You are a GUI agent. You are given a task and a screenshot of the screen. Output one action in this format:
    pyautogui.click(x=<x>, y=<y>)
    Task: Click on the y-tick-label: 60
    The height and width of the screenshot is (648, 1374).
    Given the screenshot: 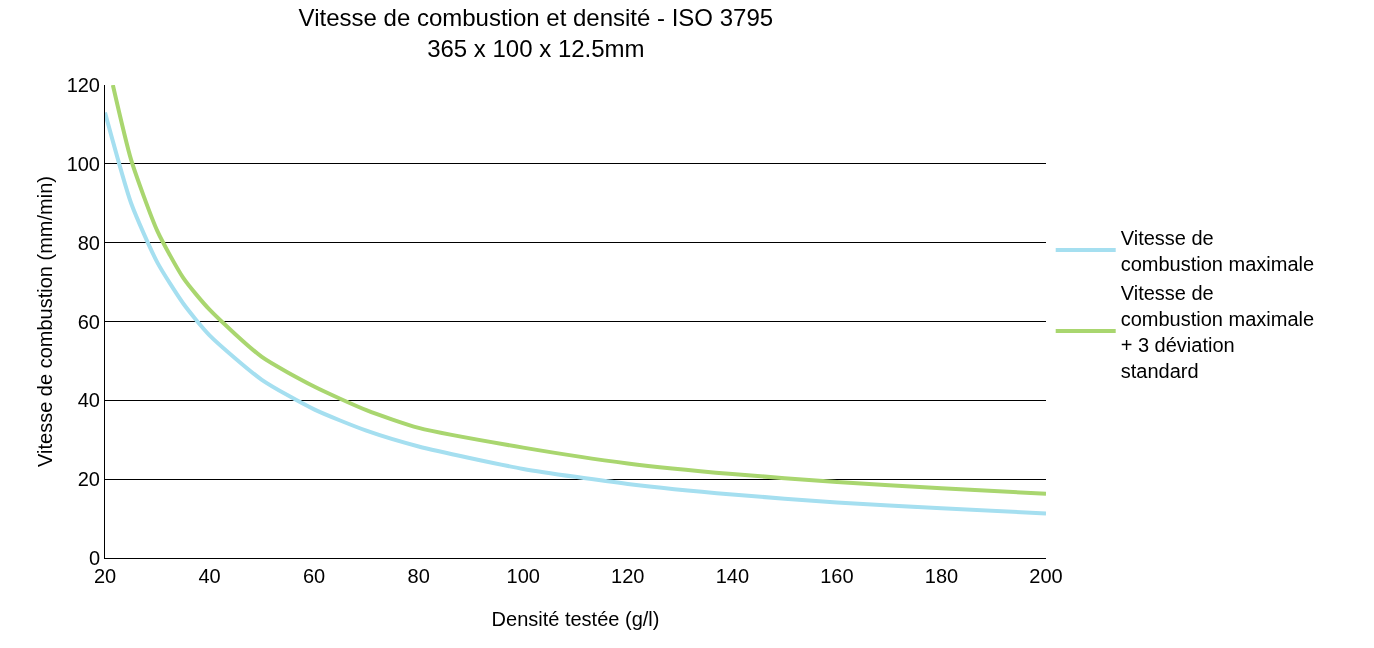 What is the action you would take?
    pyautogui.click(x=88, y=321)
    